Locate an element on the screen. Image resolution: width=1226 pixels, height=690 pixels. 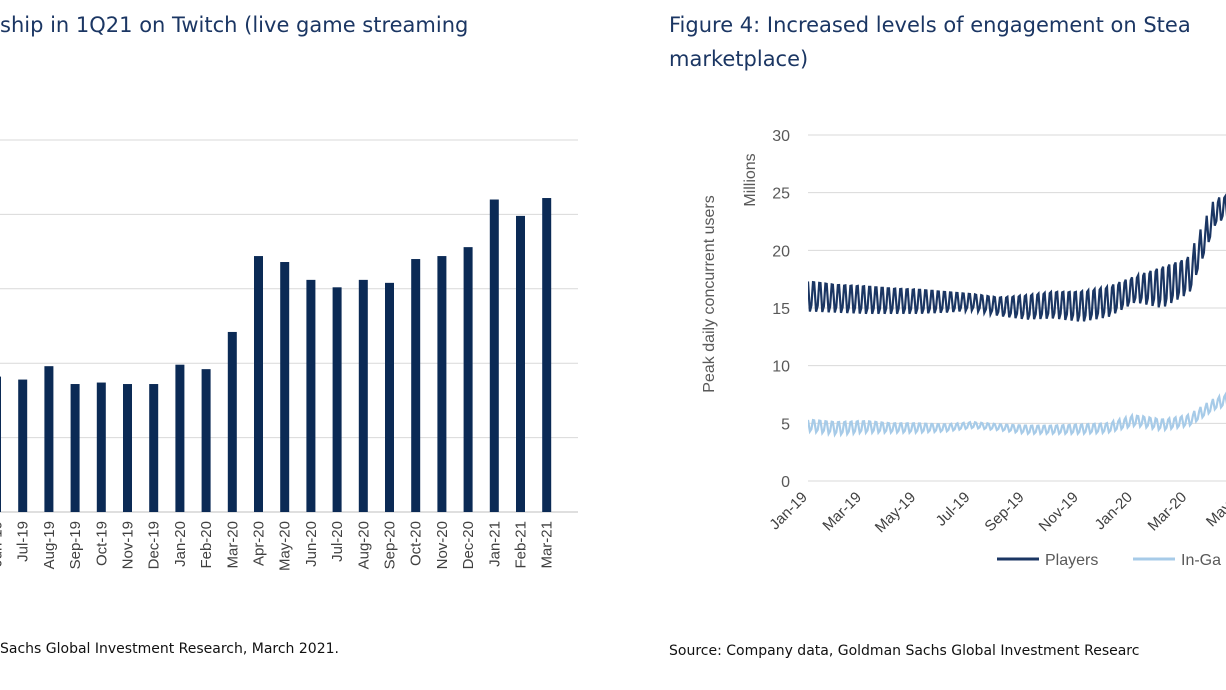
bar-x-tick-label: Jan-21 is located at coordinates (494, 544).